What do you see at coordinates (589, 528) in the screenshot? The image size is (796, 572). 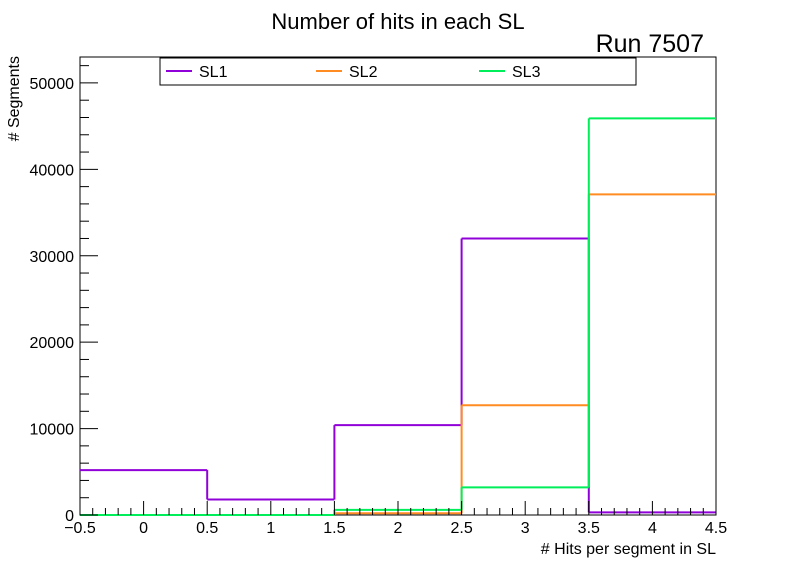 I see `x-tick-label: 3.5` at bounding box center [589, 528].